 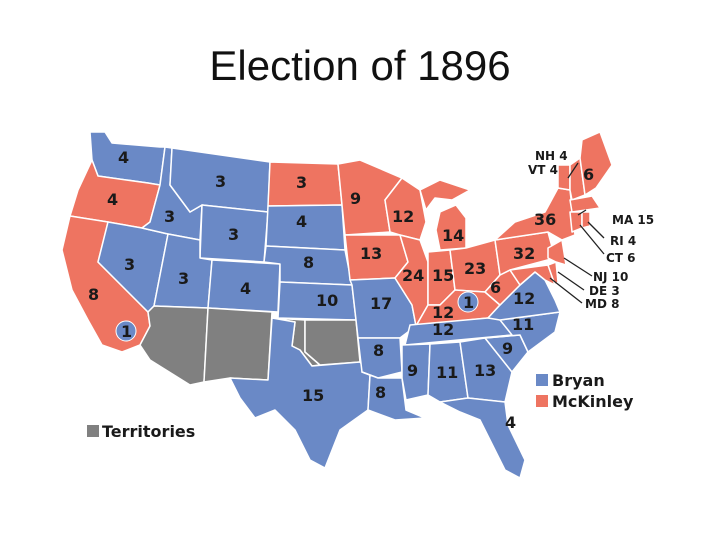 What do you see at coordinates (332, 342) in the screenshot?
I see `state-it` at bounding box center [332, 342].